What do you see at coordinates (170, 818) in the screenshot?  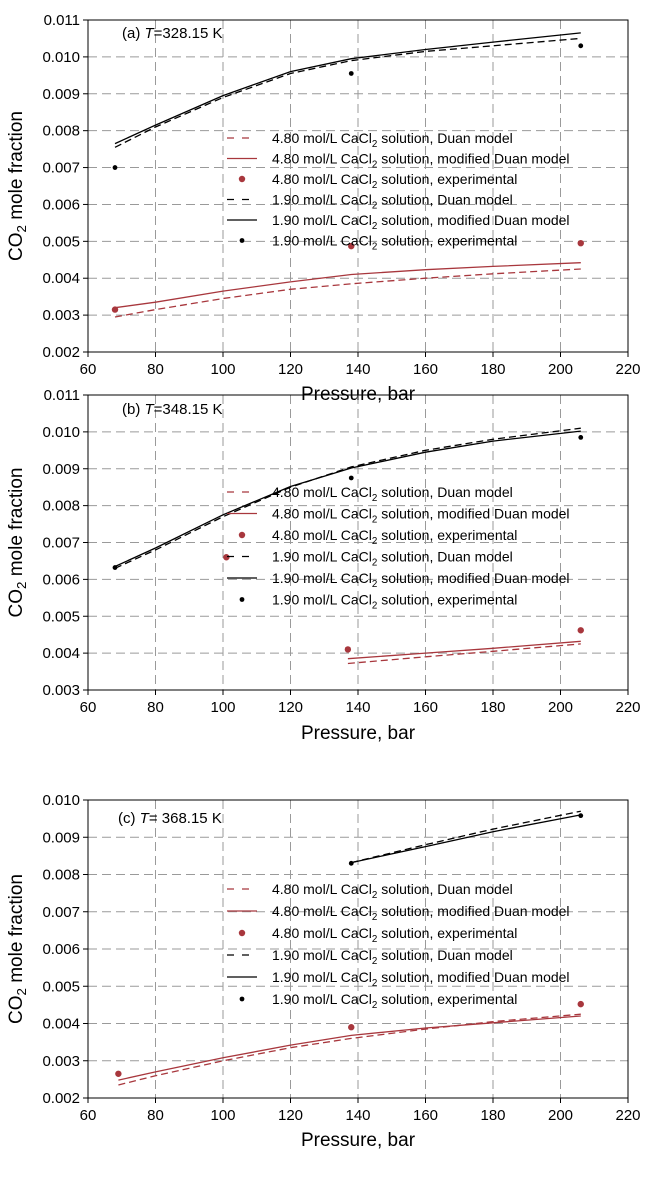 I see `panel-label: (c) T= 368.15 K` at bounding box center [170, 818].